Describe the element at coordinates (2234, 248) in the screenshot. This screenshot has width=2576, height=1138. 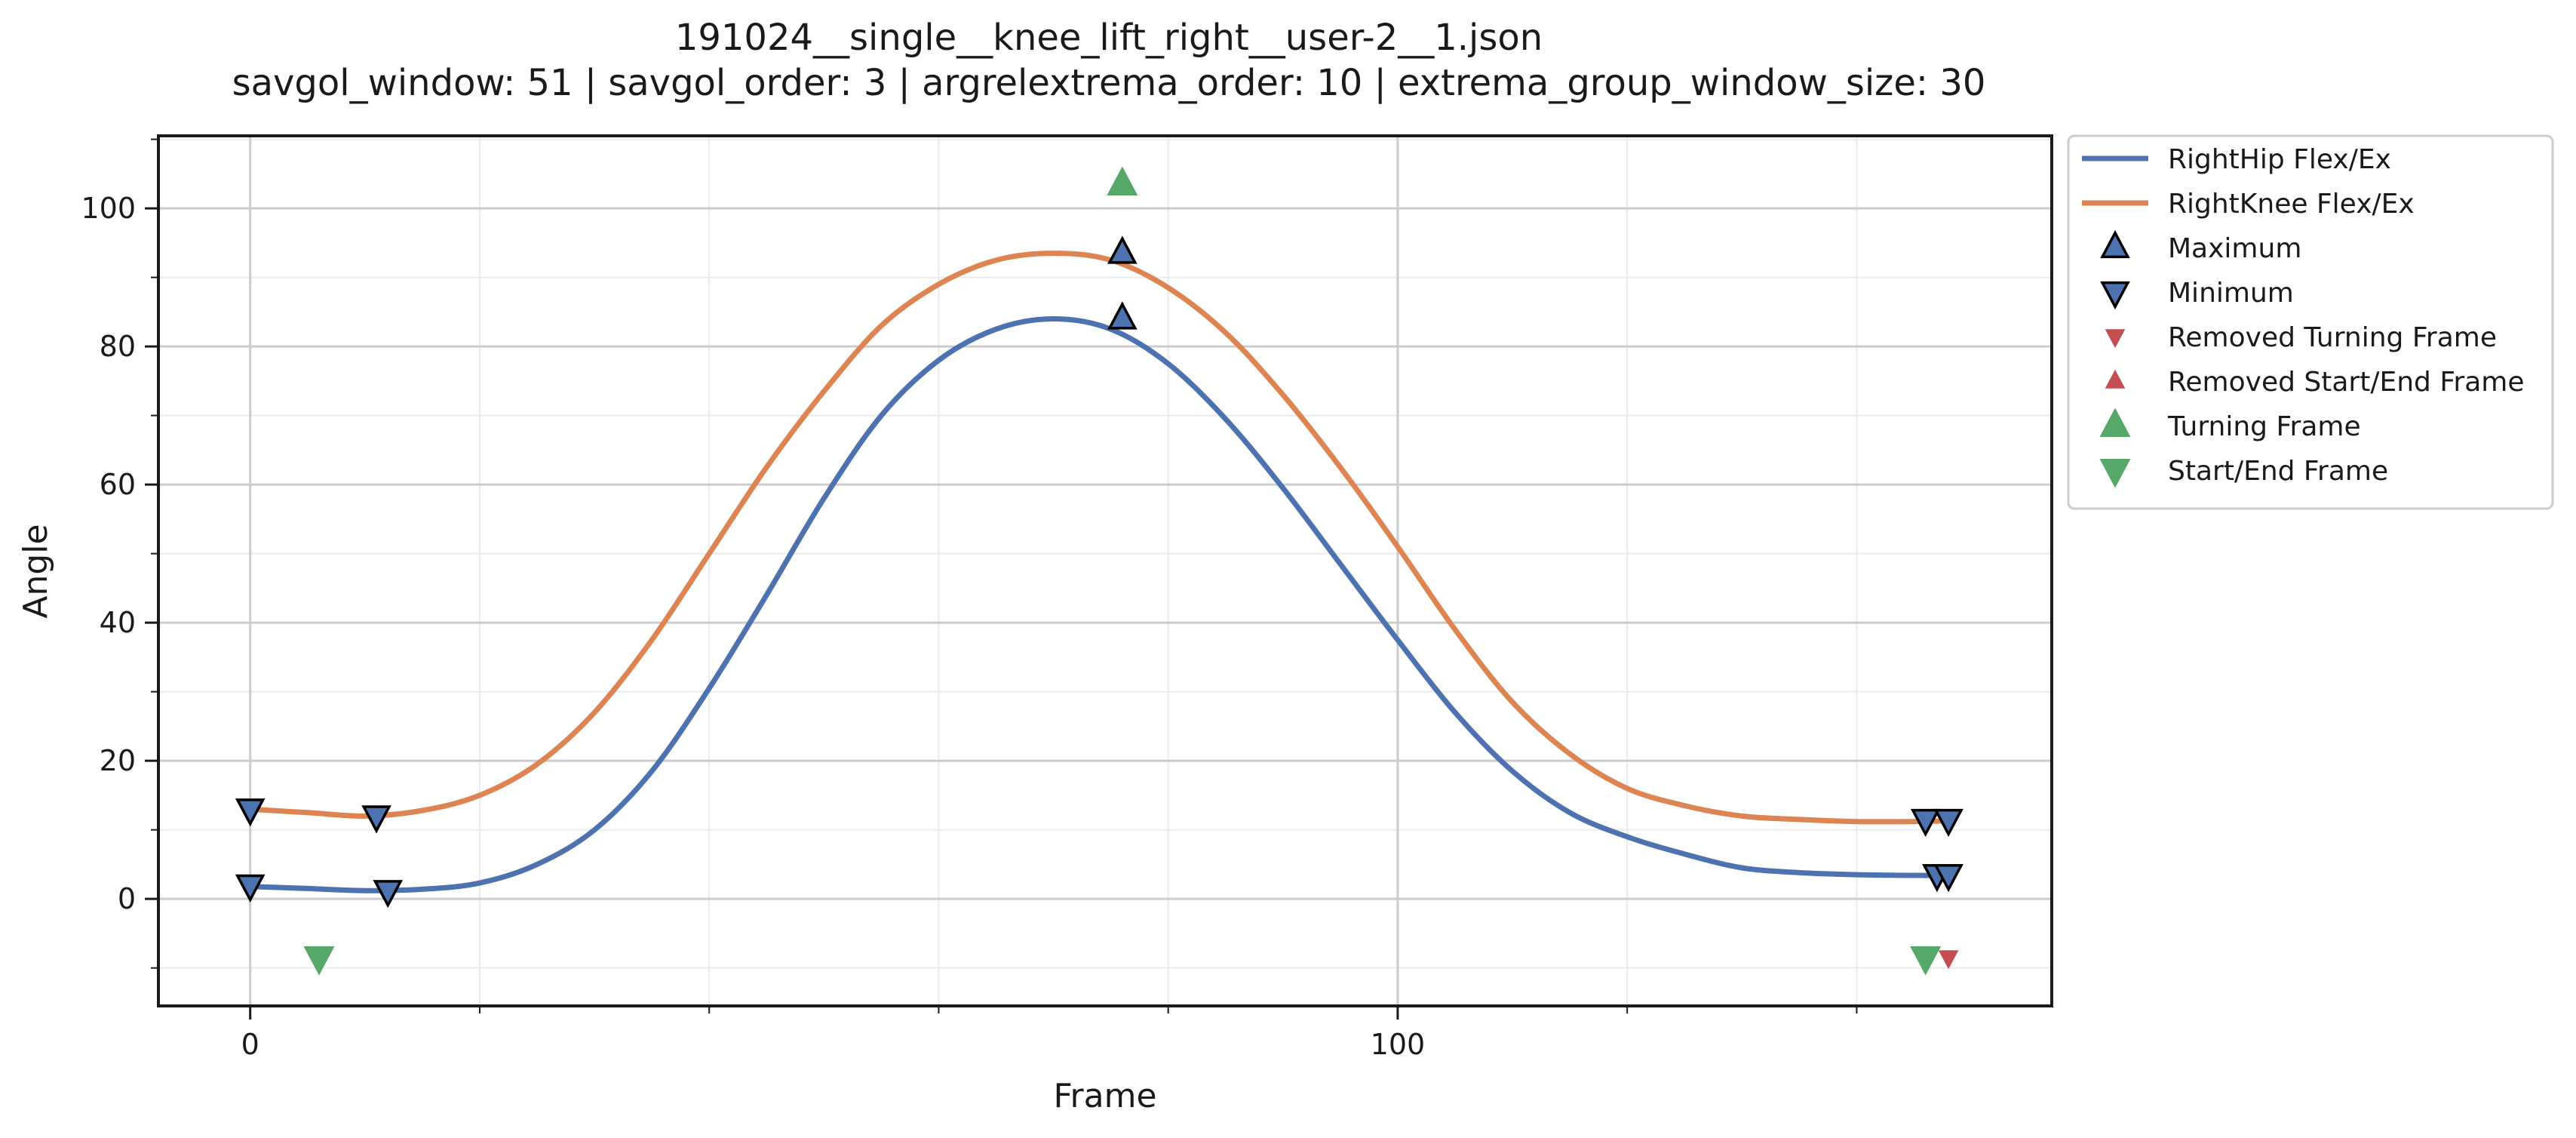
I see `legend-label-maximum: Maximum` at that location.